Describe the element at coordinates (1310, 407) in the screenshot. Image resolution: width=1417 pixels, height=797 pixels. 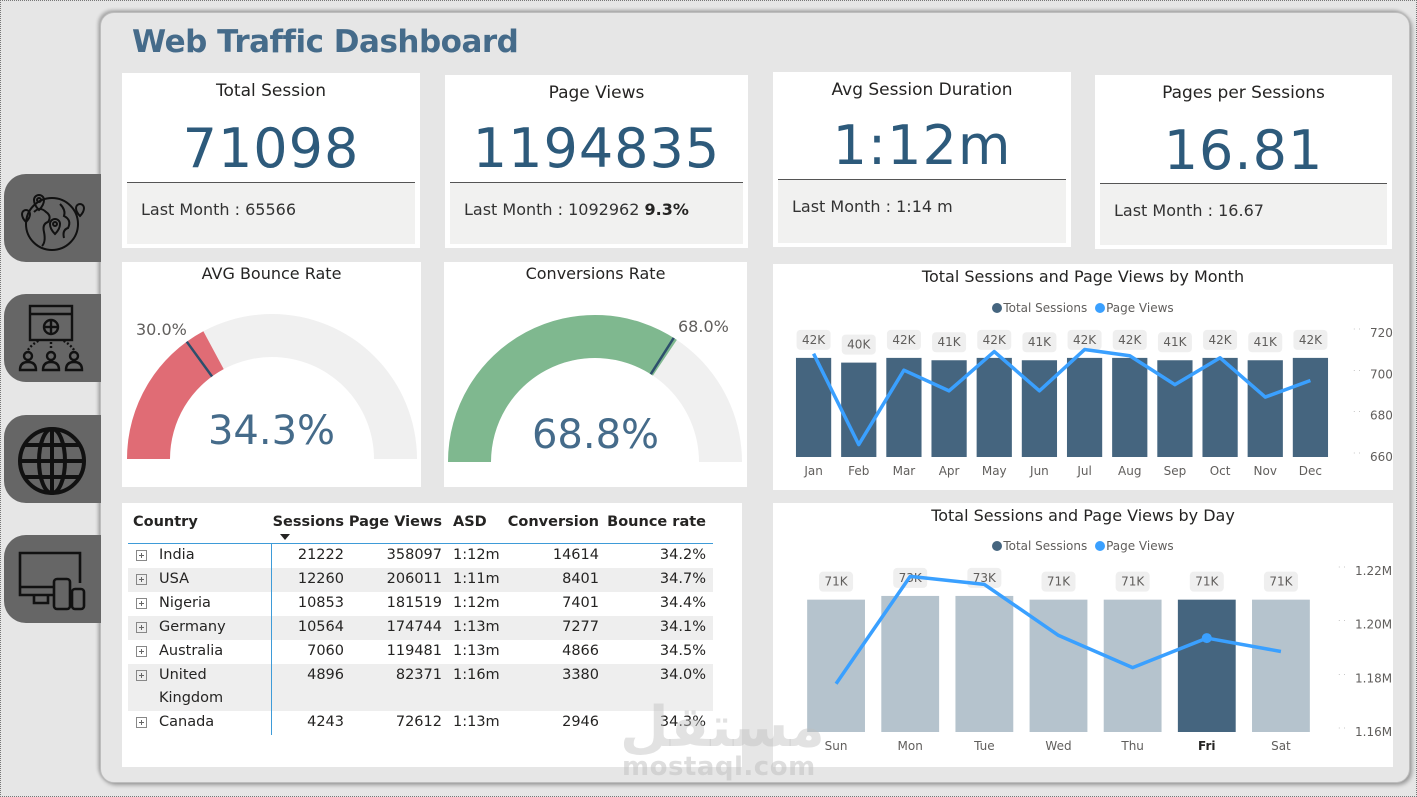
I see `bar-dec` at that location.